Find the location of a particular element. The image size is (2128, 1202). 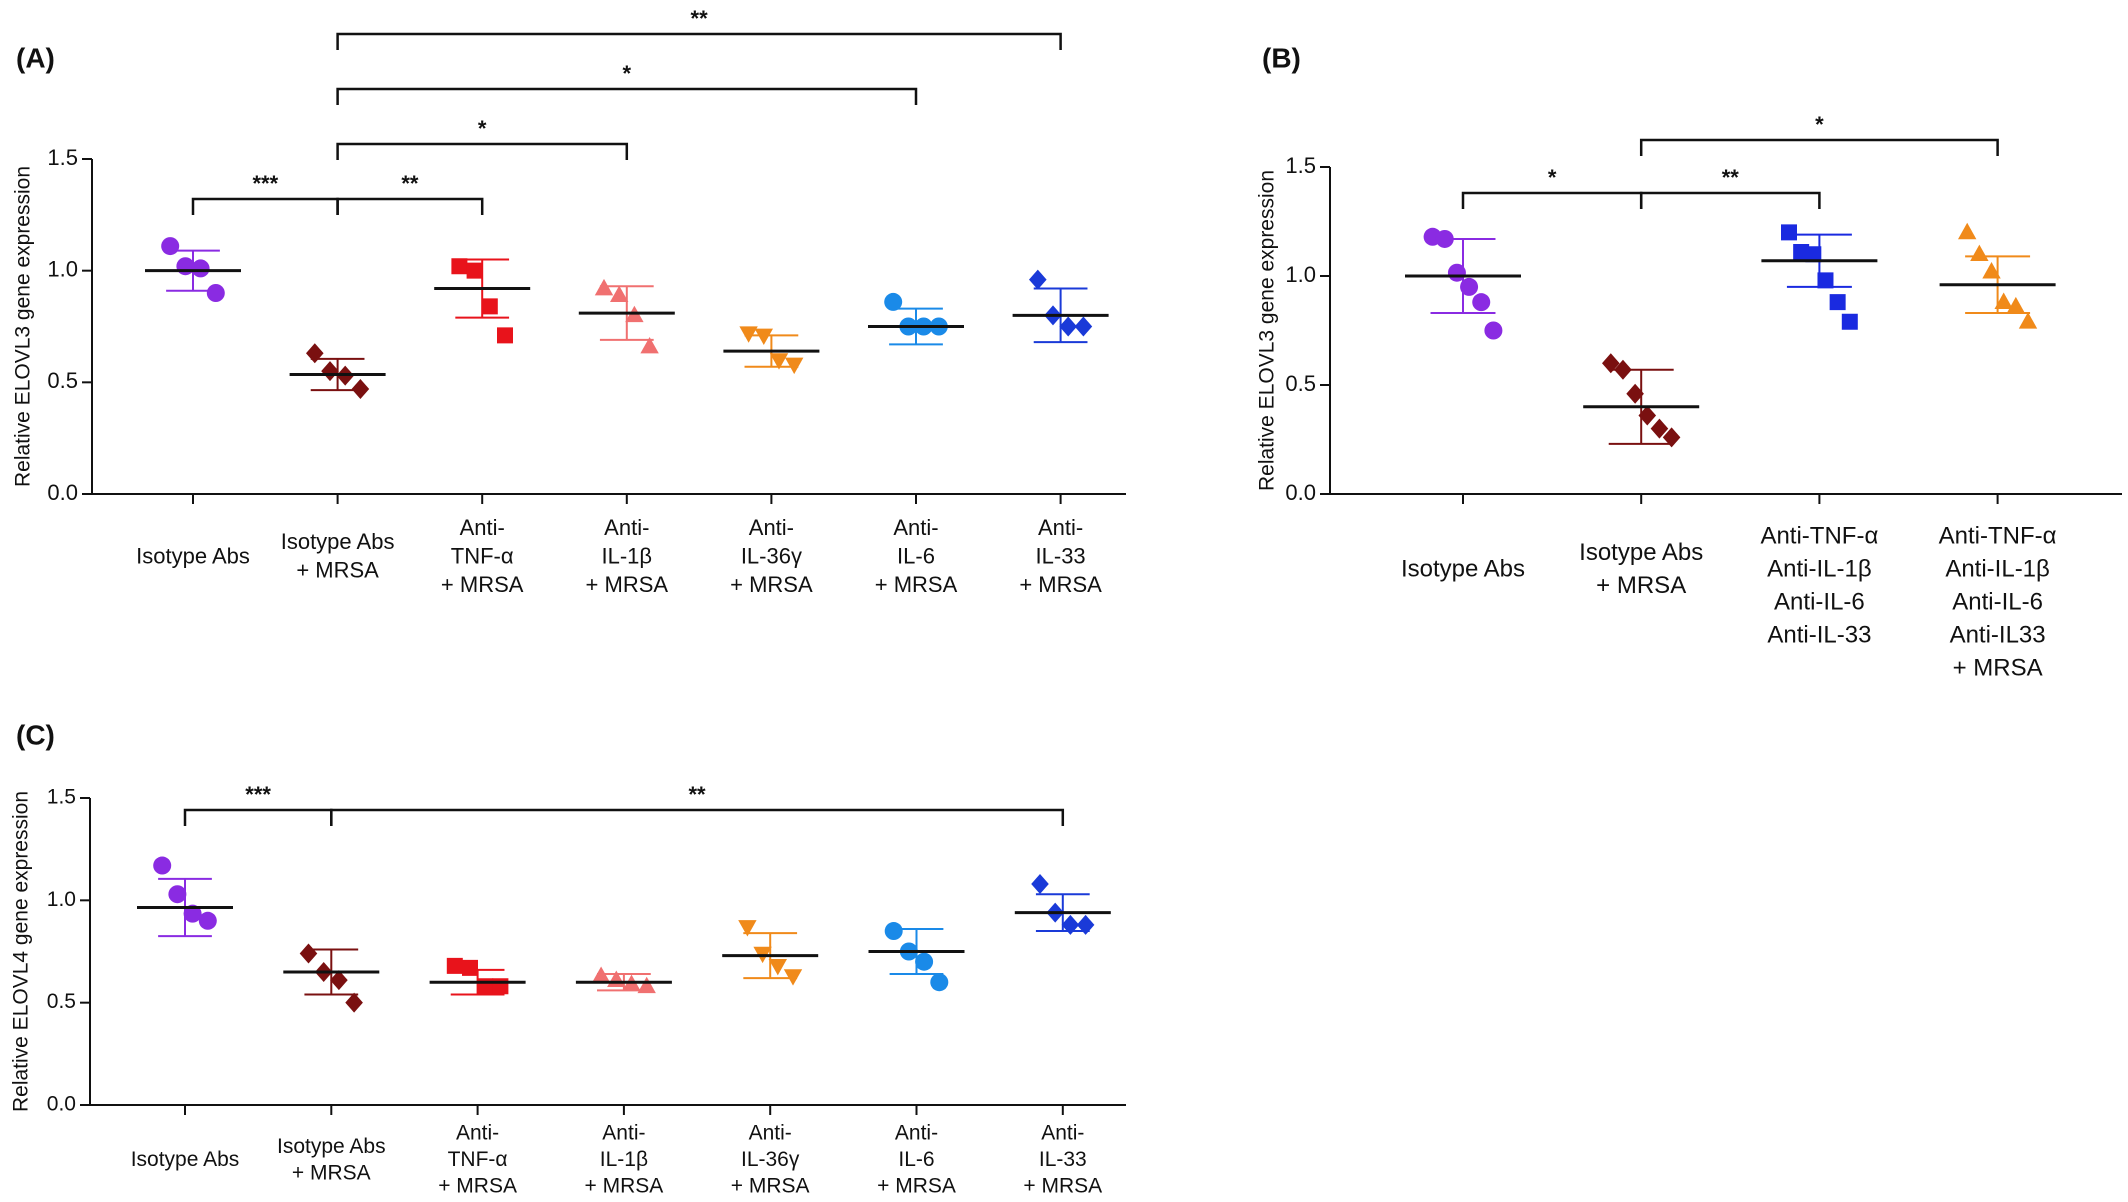

x-tick-label: Anti-IL-33 is located at coordinates (1819, 634).